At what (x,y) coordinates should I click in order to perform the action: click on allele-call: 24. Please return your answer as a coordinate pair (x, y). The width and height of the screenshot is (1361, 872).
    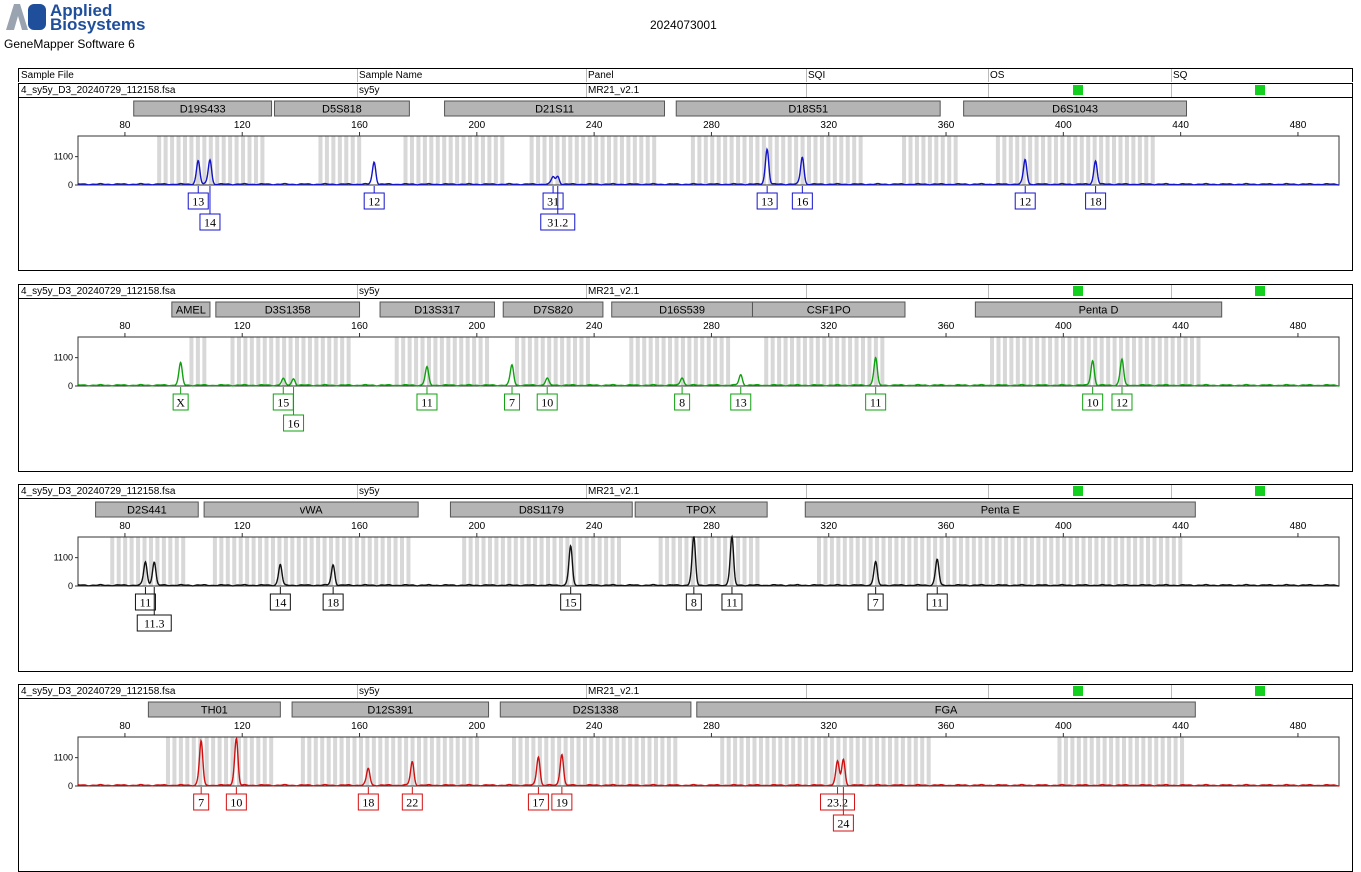
    Looking at the image, I should click on (843, 809).